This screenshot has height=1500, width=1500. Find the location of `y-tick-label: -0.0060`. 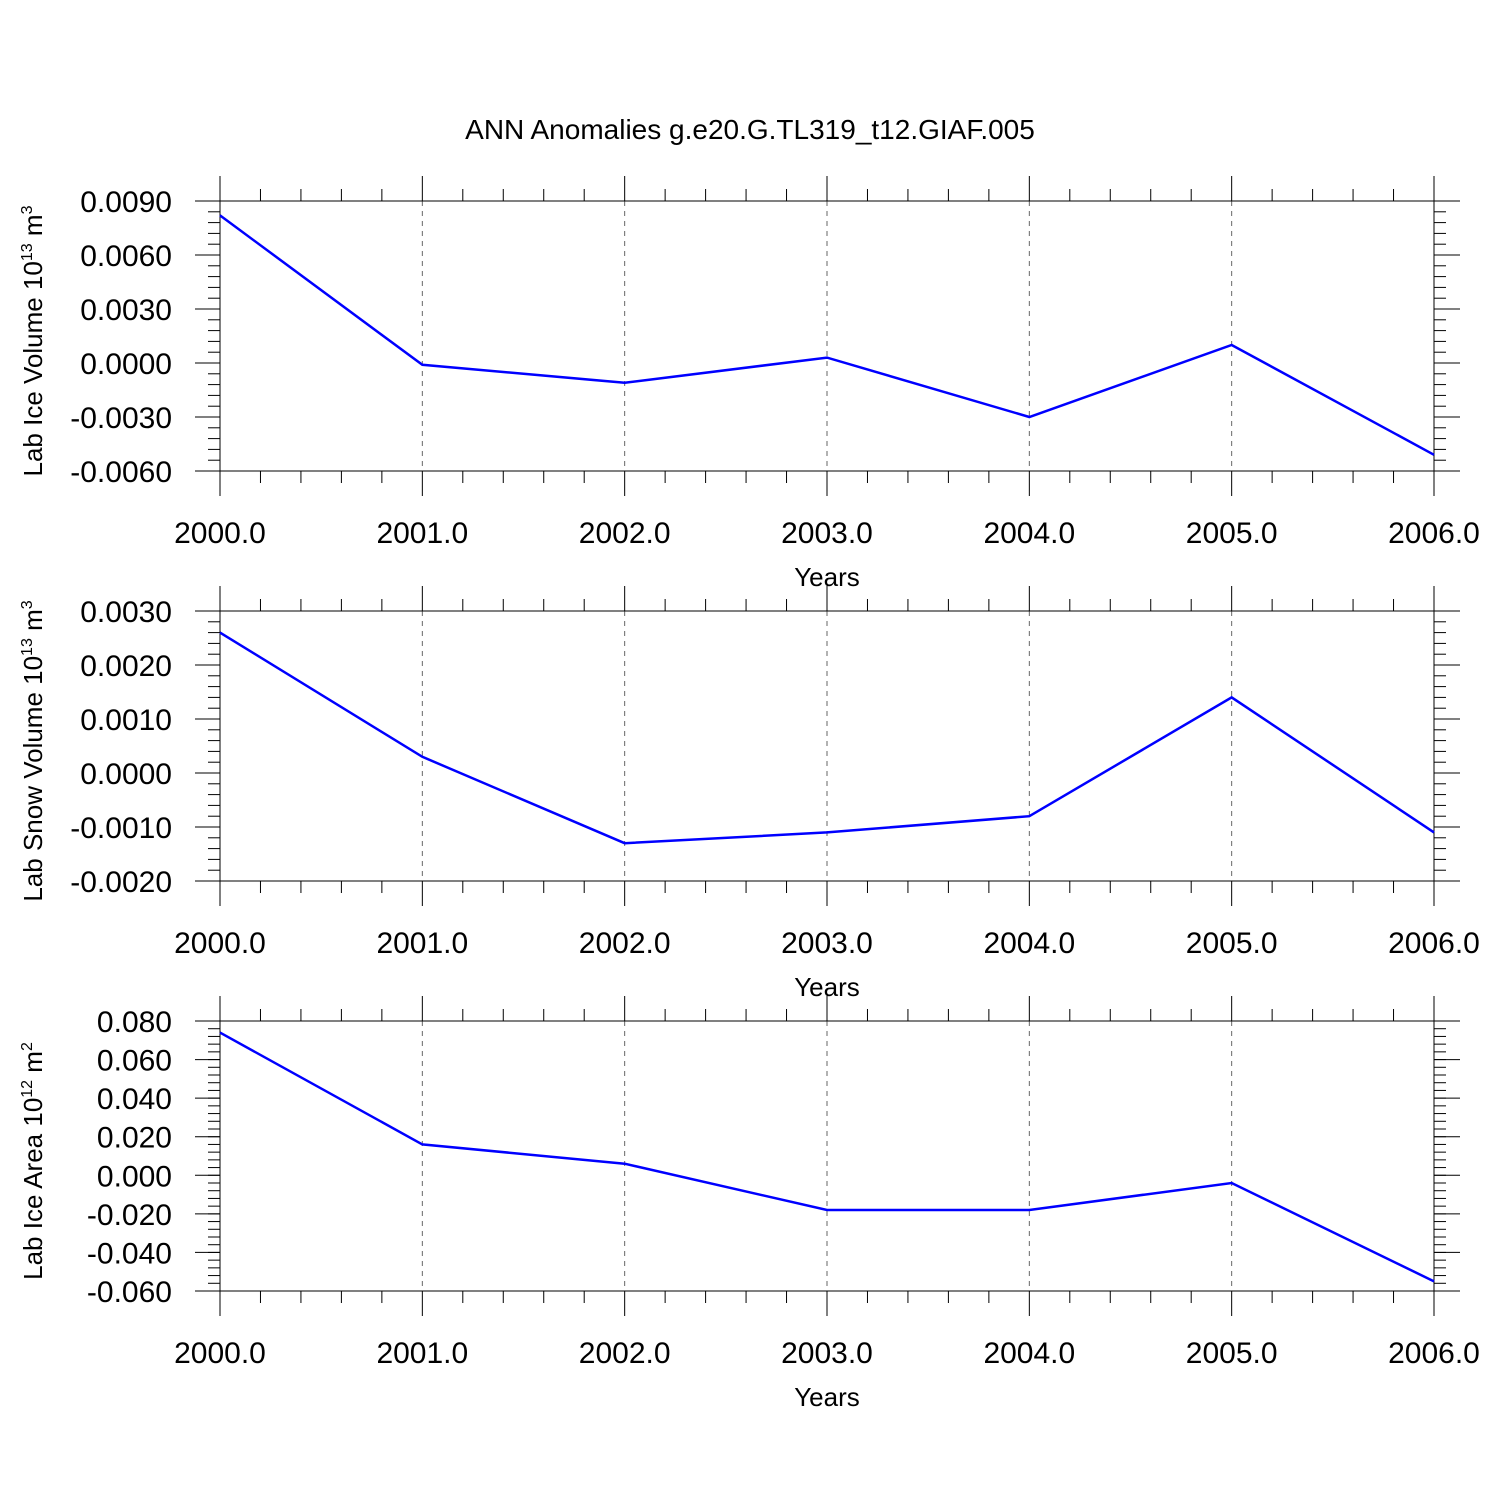

y-tick-label: -0.0060 is located at coordinates (121, 472).